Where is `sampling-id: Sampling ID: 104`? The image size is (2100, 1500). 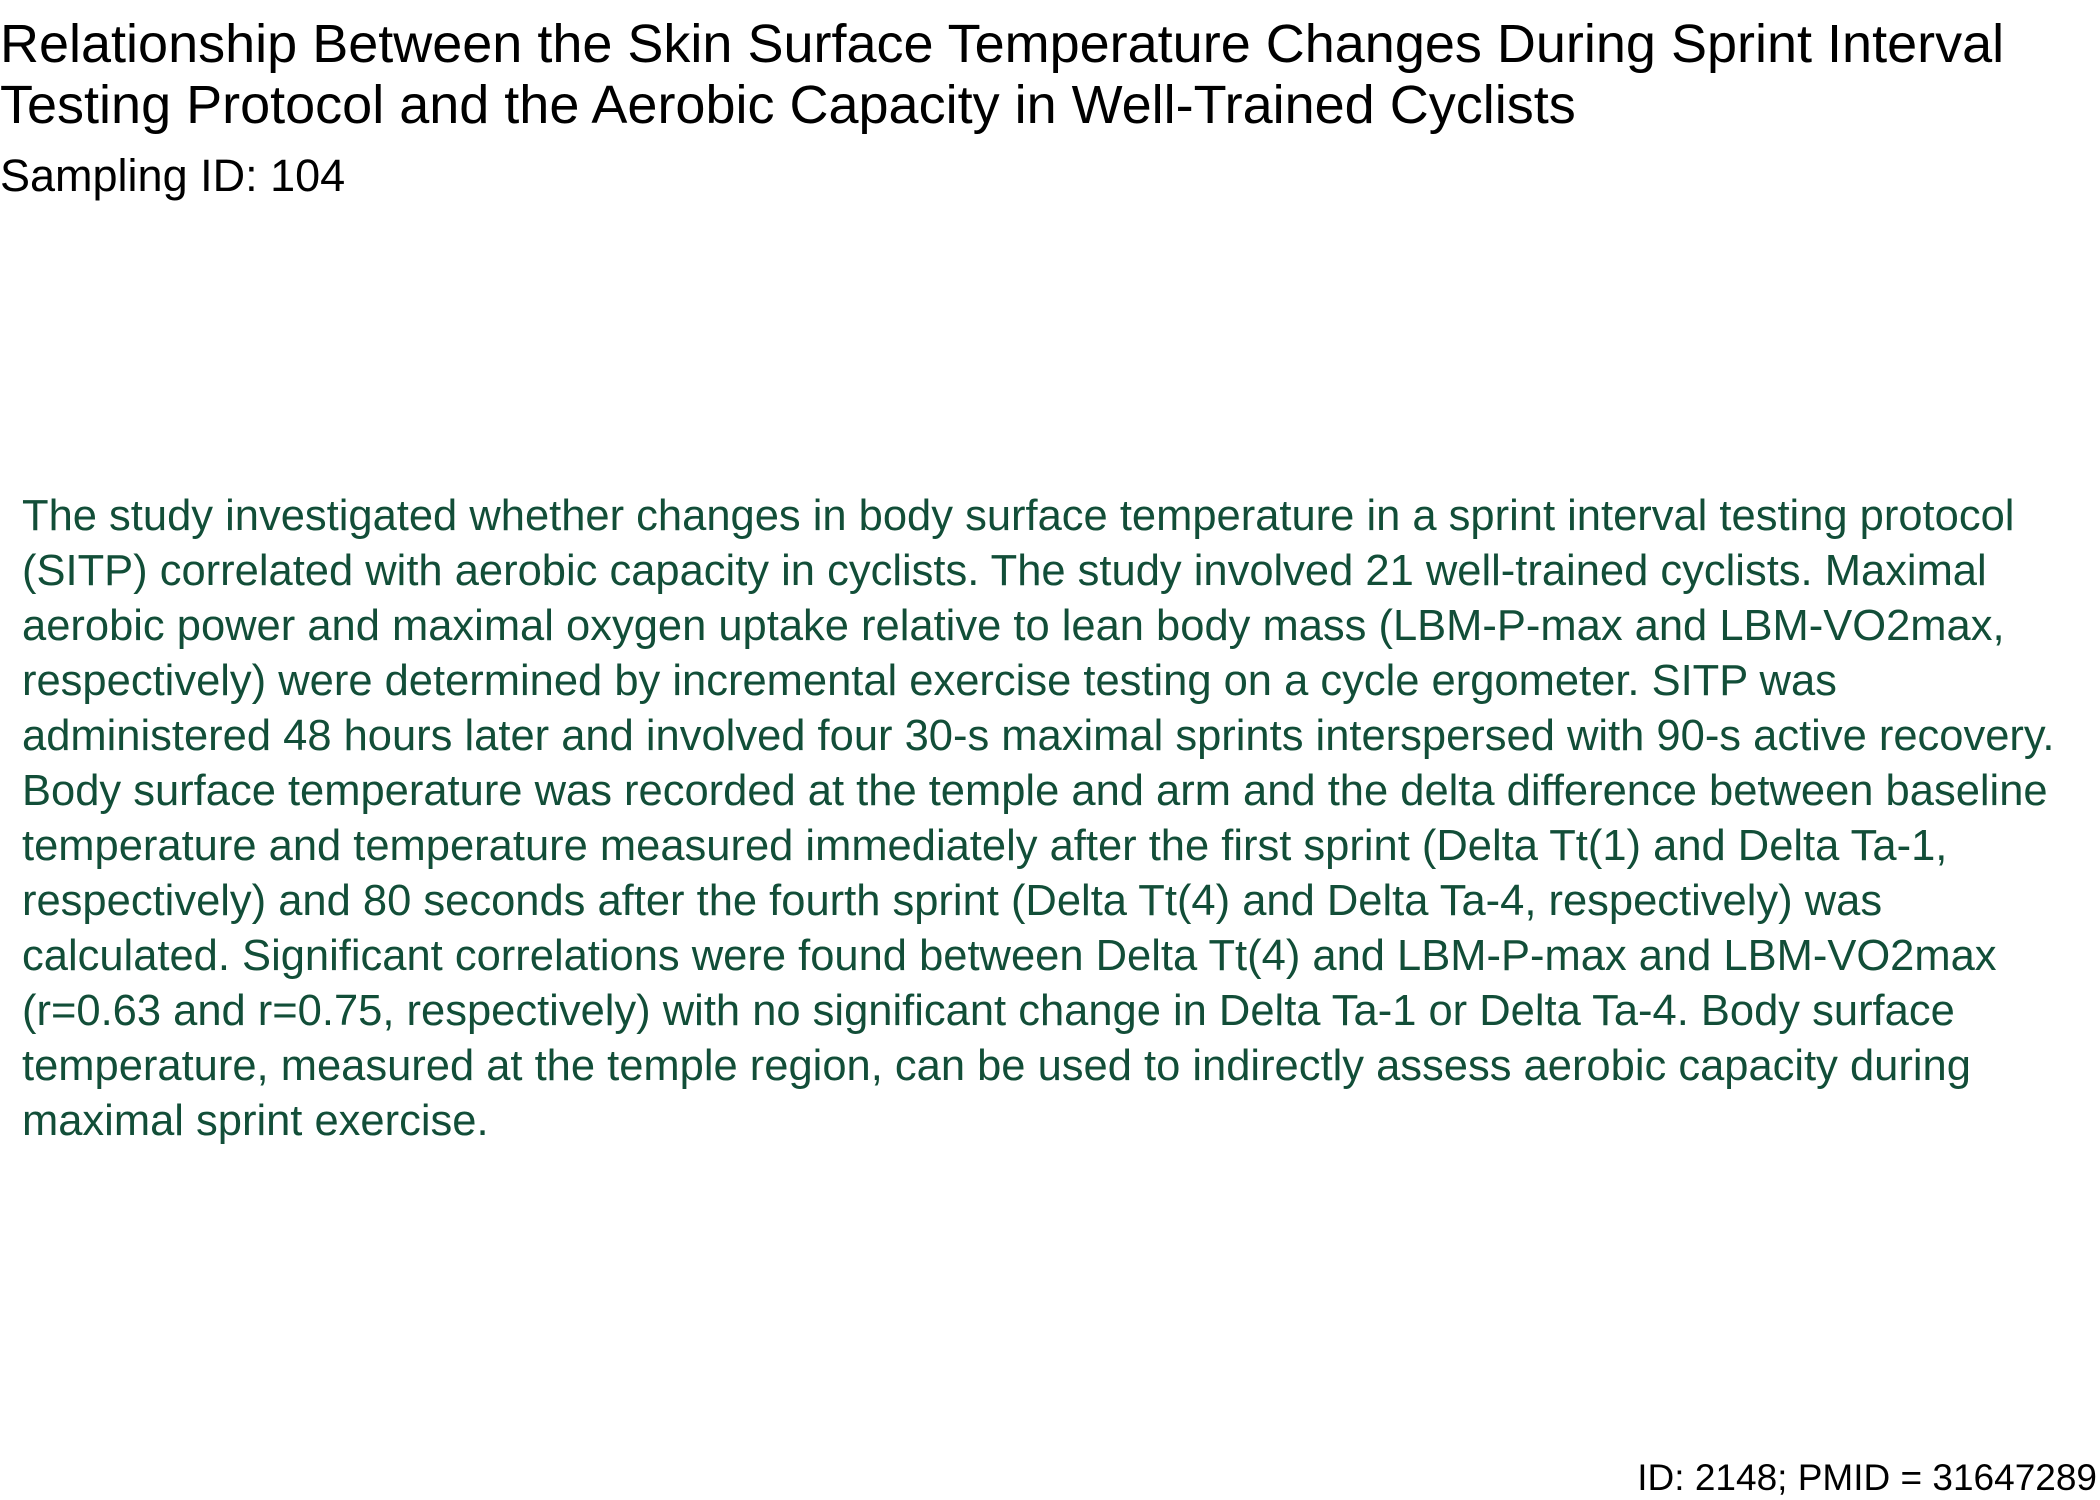 sampling-id: Sampling ID: 104 is located at coordinates (173, 175).